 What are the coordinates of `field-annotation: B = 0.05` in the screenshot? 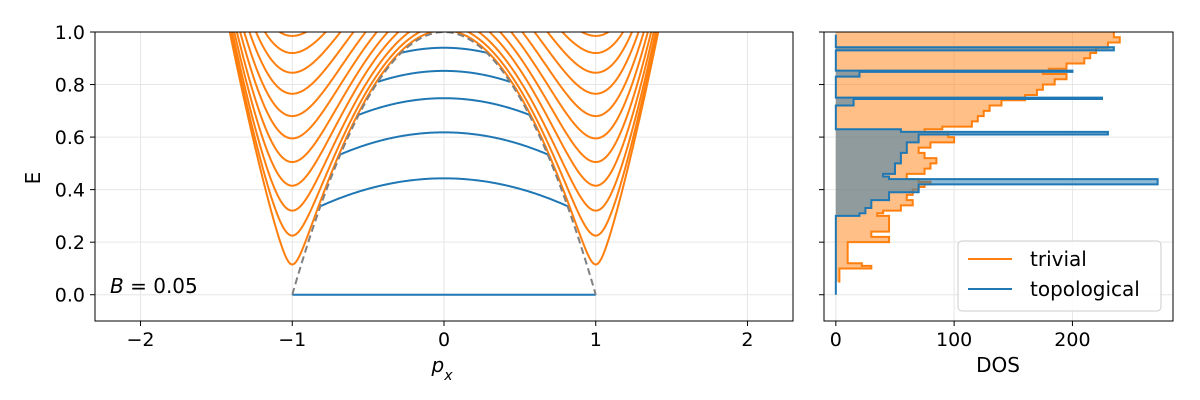 It's located at (154, 286).